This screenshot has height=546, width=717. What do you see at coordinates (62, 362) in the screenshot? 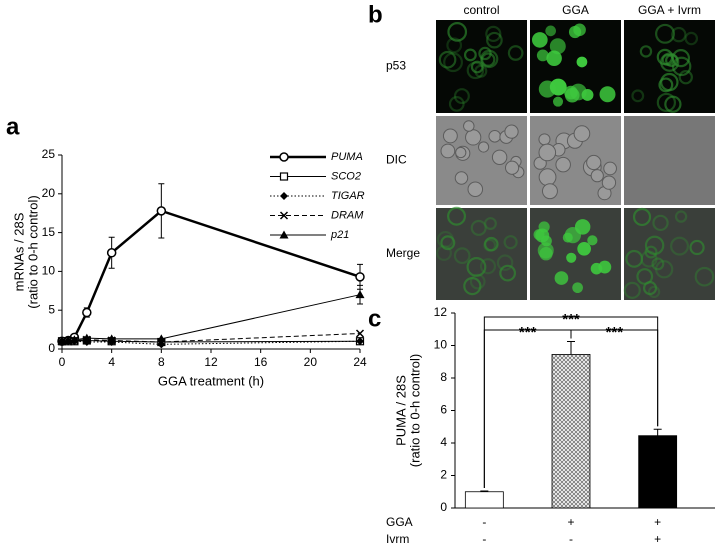
I see `x-tick-label: 0` at bounding box center [62, 362].